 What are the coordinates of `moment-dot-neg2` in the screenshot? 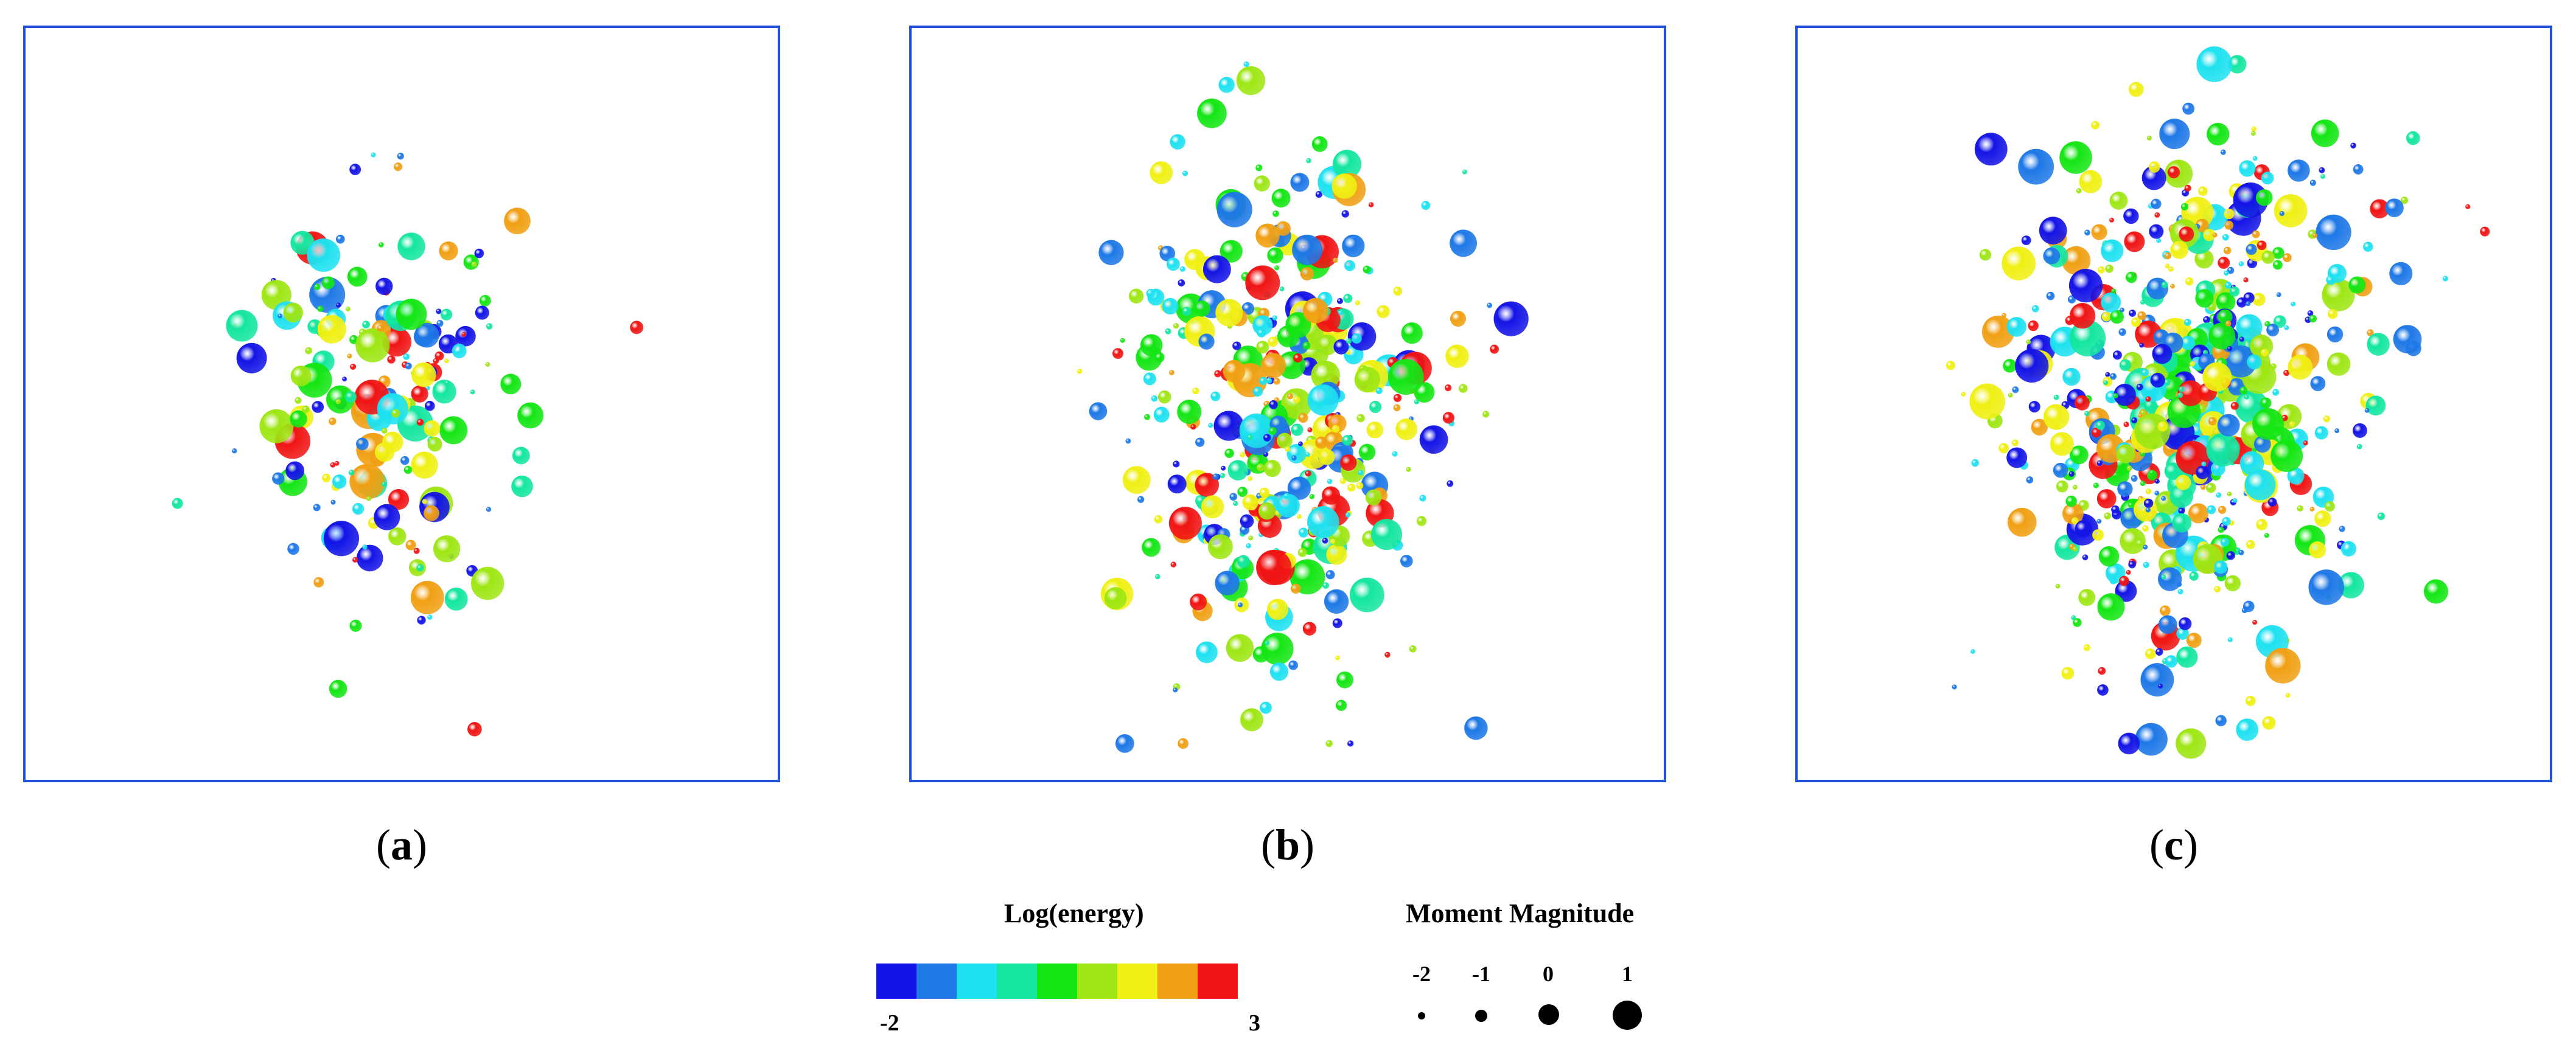 It's located at (1421, 1015).